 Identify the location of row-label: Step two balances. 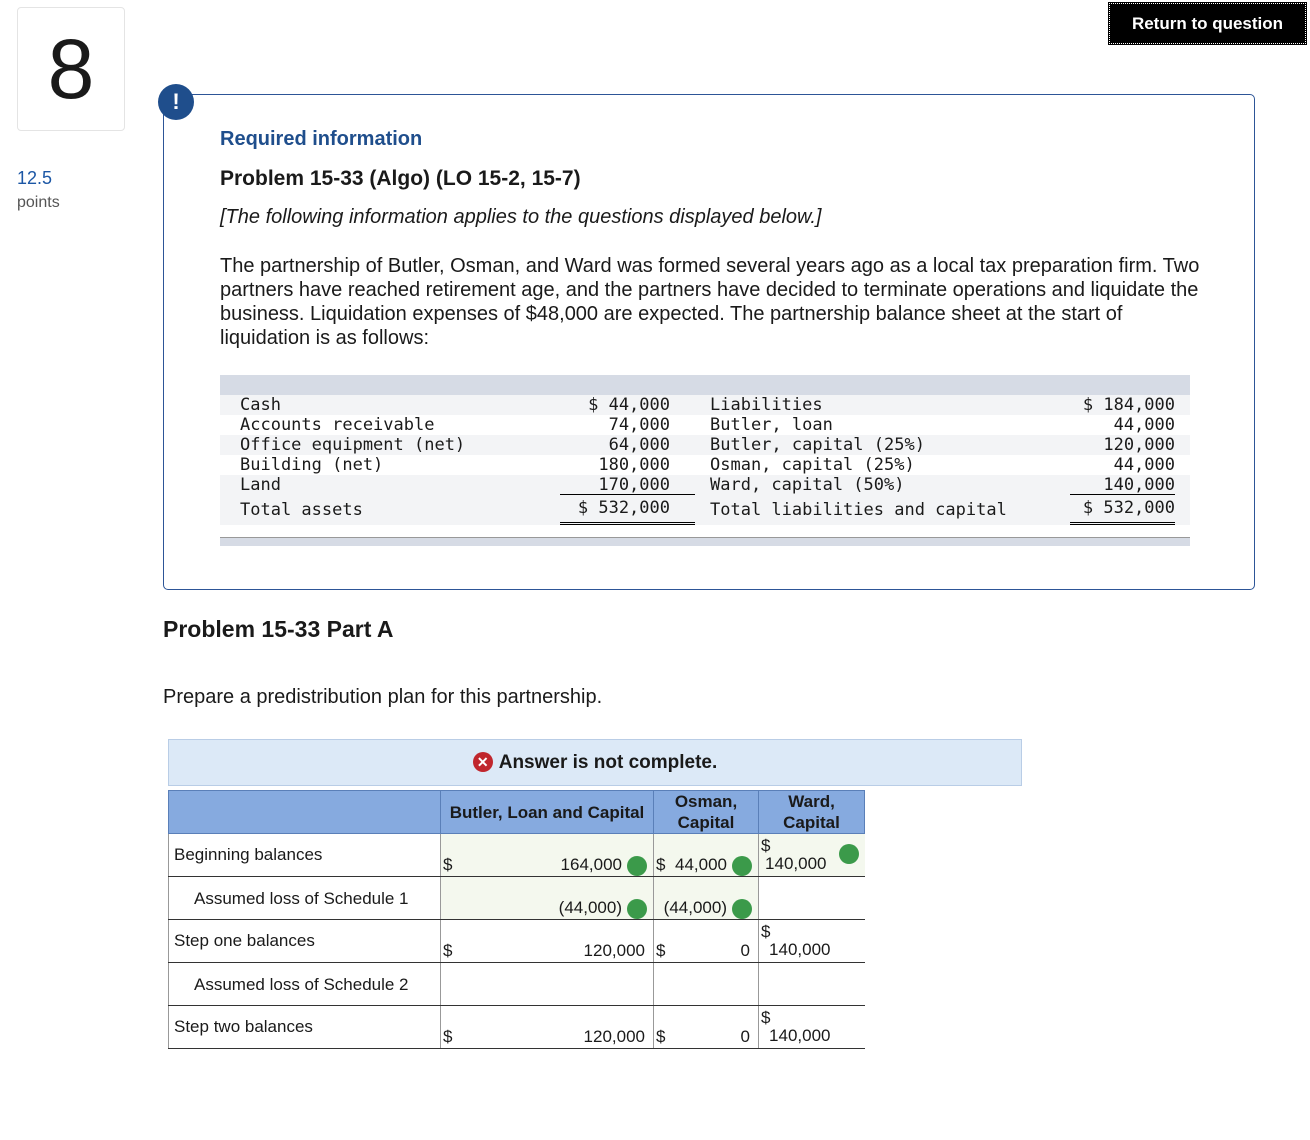
(304, 1027).